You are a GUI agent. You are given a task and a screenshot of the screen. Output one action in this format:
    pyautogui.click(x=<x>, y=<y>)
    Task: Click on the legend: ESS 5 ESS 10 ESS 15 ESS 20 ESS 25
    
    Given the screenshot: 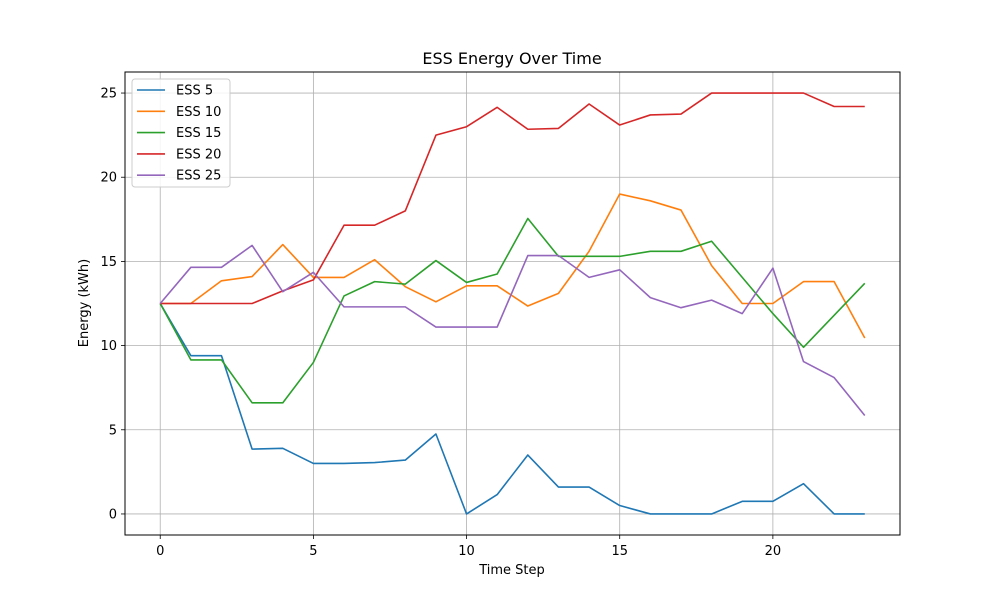 What is the action you would take?
    pyautogui.click(x=181, y=133)
    